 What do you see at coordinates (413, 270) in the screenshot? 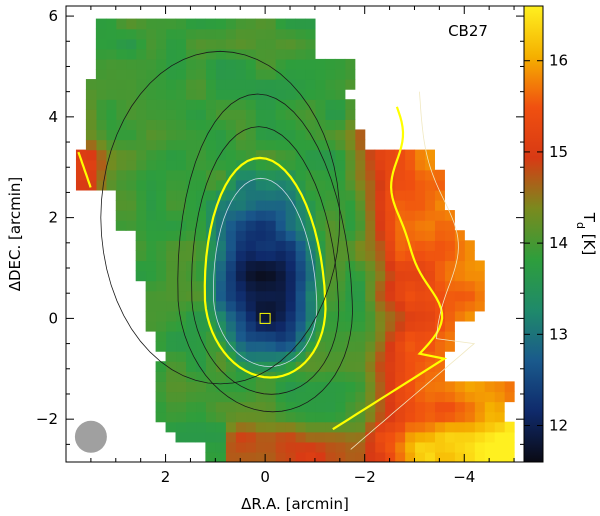
I see `contour-line` at bounding box center [413, 270].